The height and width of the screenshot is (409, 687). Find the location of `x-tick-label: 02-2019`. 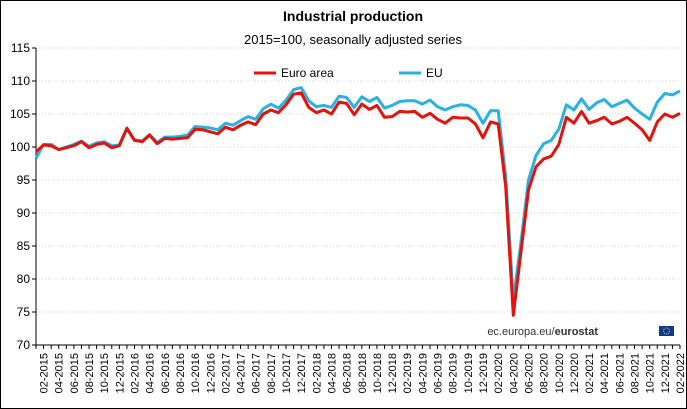

x-tick-label: 02-2019 is located at coordinates (408, 373).